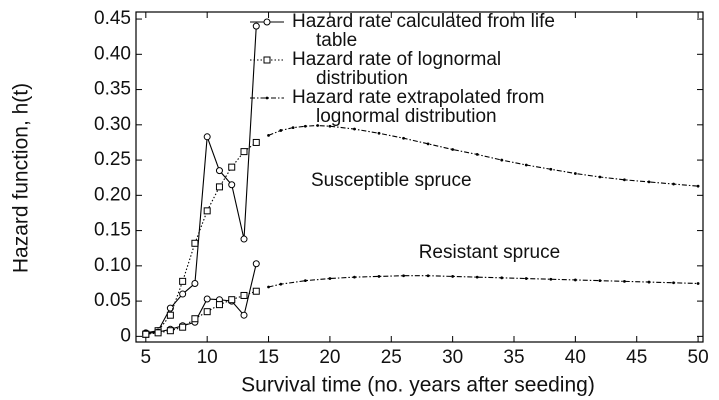 Image resolution: width=719 pixels, height=400 pixels. Describe the element at coordinates (399, 59) in the screenshot. I see `legend-label-line: Hazard rate of lognormal` at that location.